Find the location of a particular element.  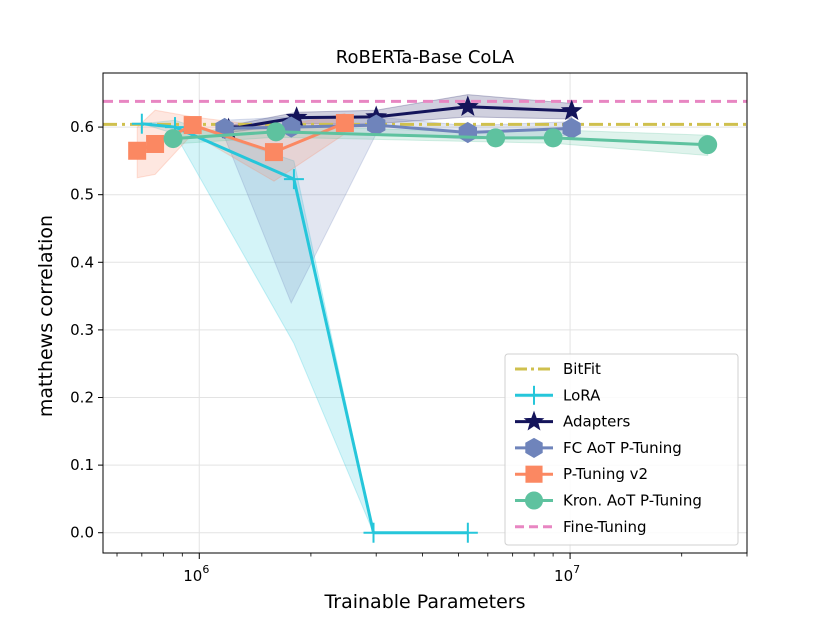

legend-item-fine-tuning: Fine-Tuning is located at coordinates (581, 527).